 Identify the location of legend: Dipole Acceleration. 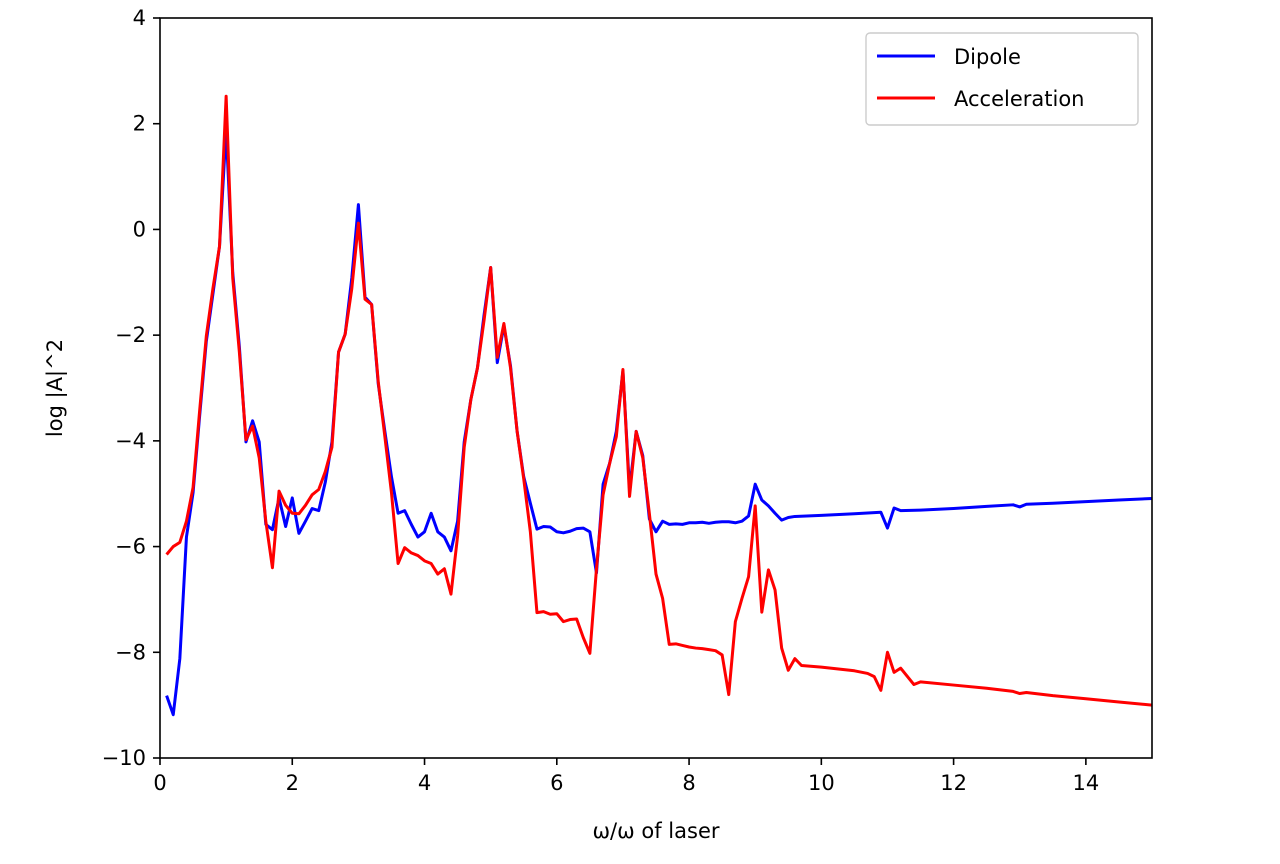
(1002, 79).